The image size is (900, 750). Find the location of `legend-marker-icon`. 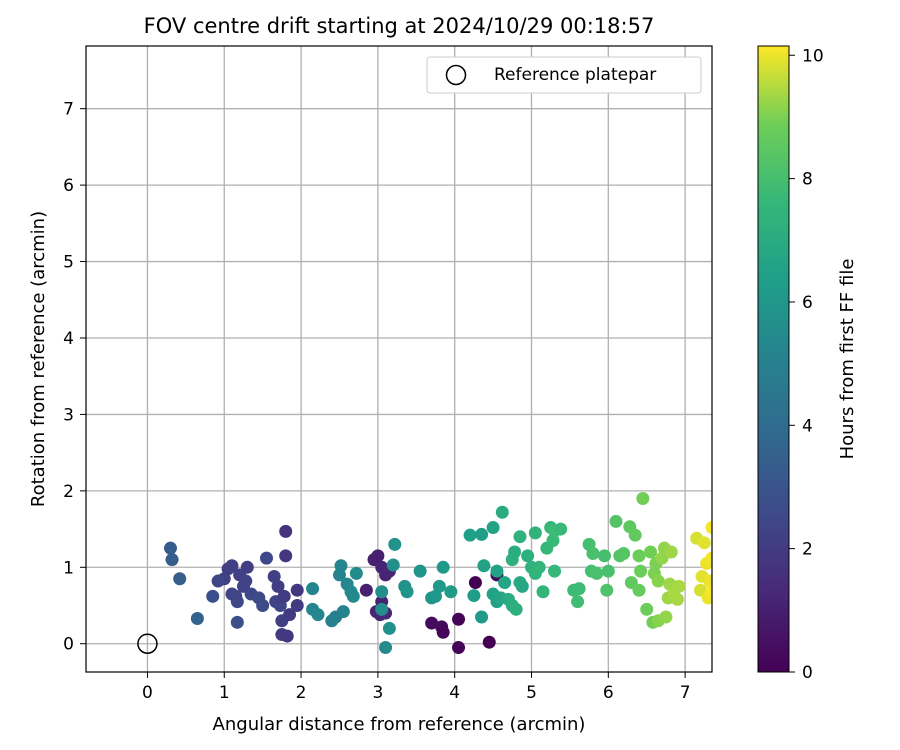

legend-marker-icon is located at coordinates (456, 75).